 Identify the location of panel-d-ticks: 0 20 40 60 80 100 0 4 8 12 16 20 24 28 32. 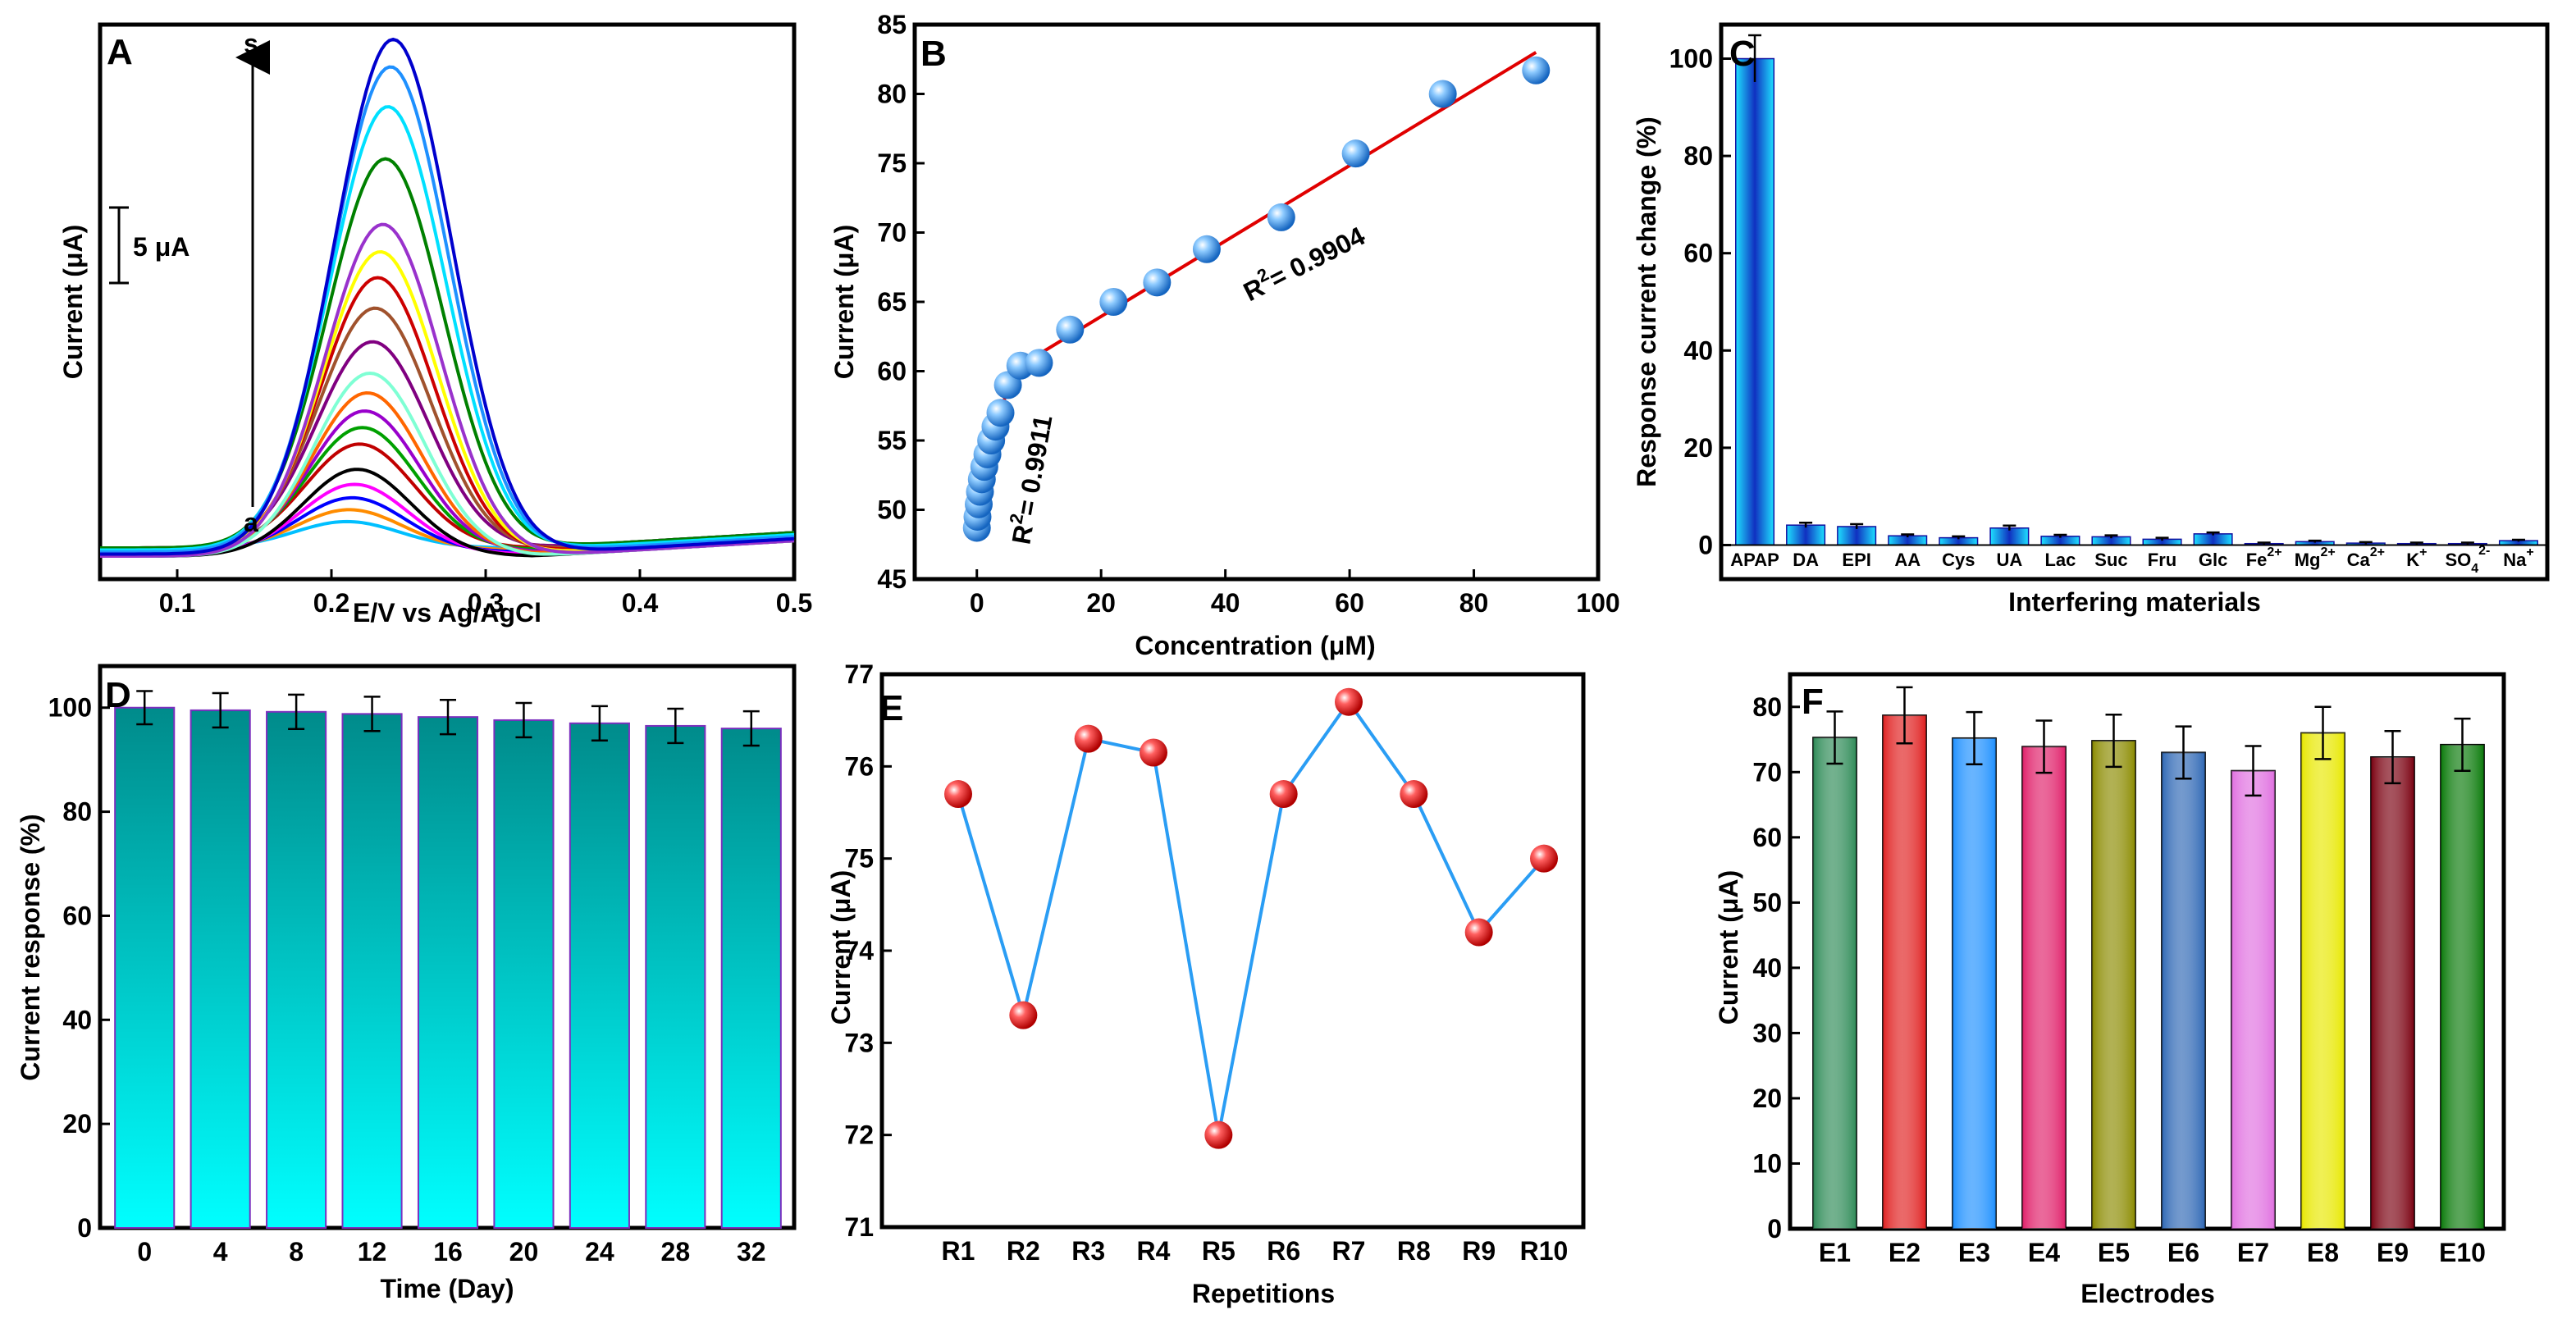
(407, 979).